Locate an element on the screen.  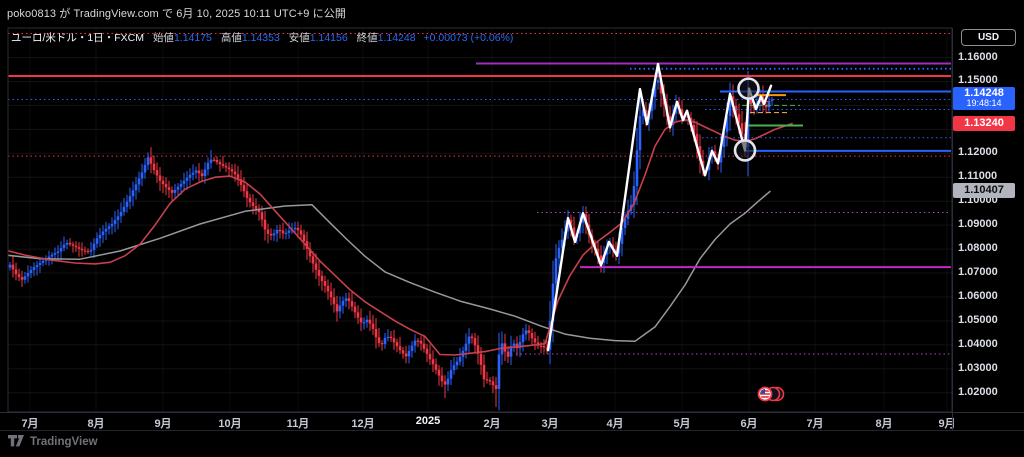
price-axis-separator is located at coordinates (952, 229).